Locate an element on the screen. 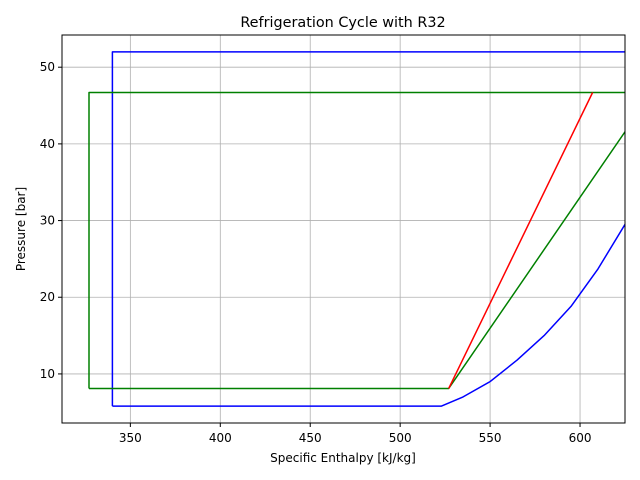 The width and height of the screenshot is (640, 480). x-tick-label: 450 is located at coordinates (310, 438).